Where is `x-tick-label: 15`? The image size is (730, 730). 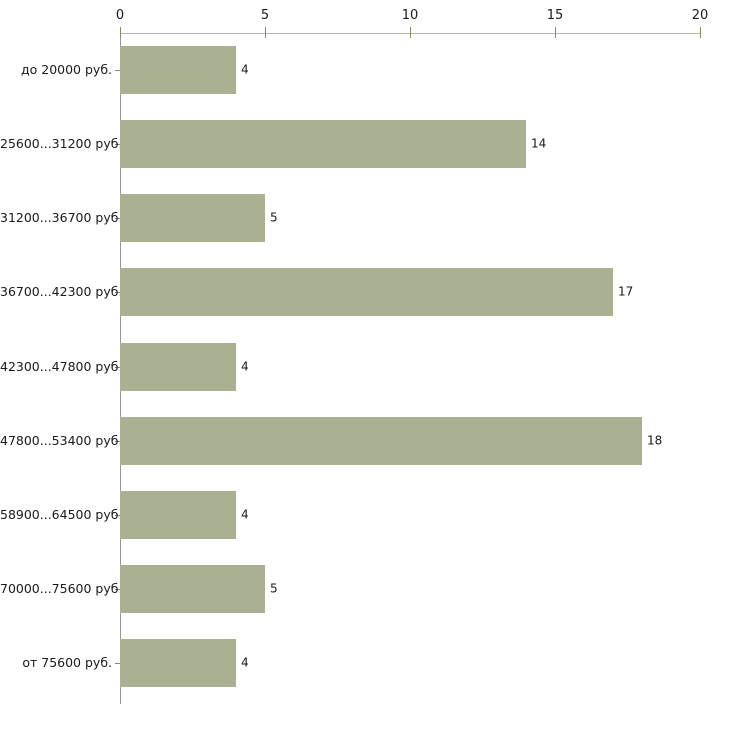 x-tick-label: 15 is located at coordinates (555, 15).